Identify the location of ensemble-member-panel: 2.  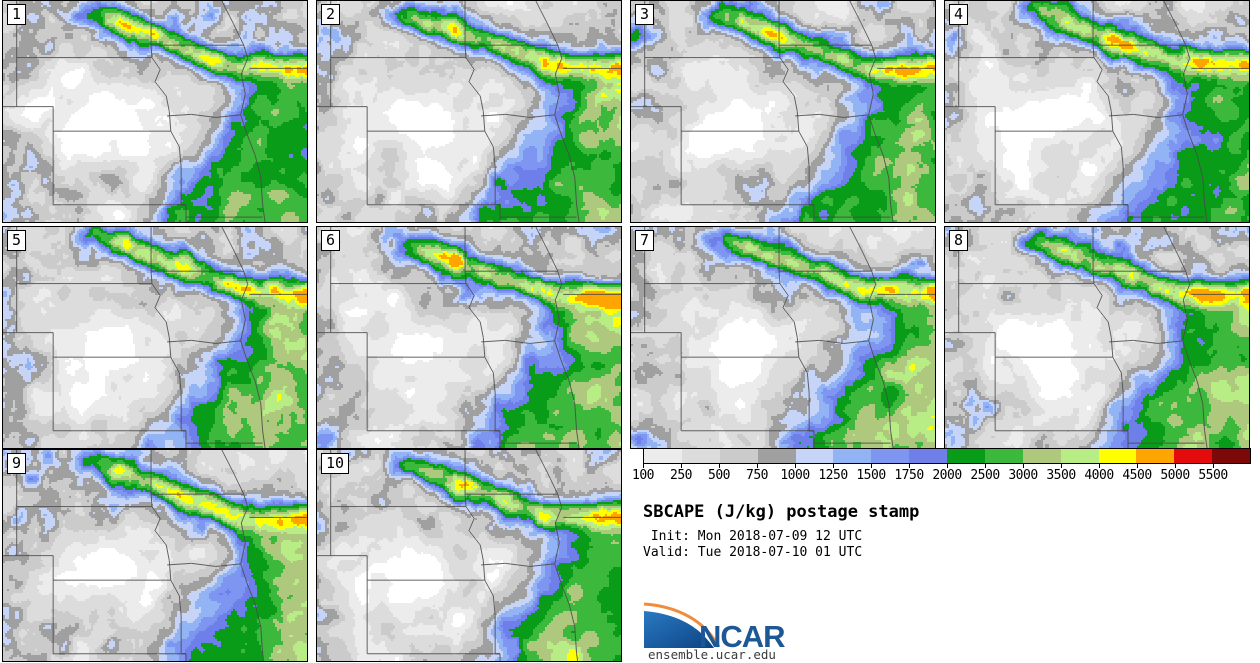
(469, 111).